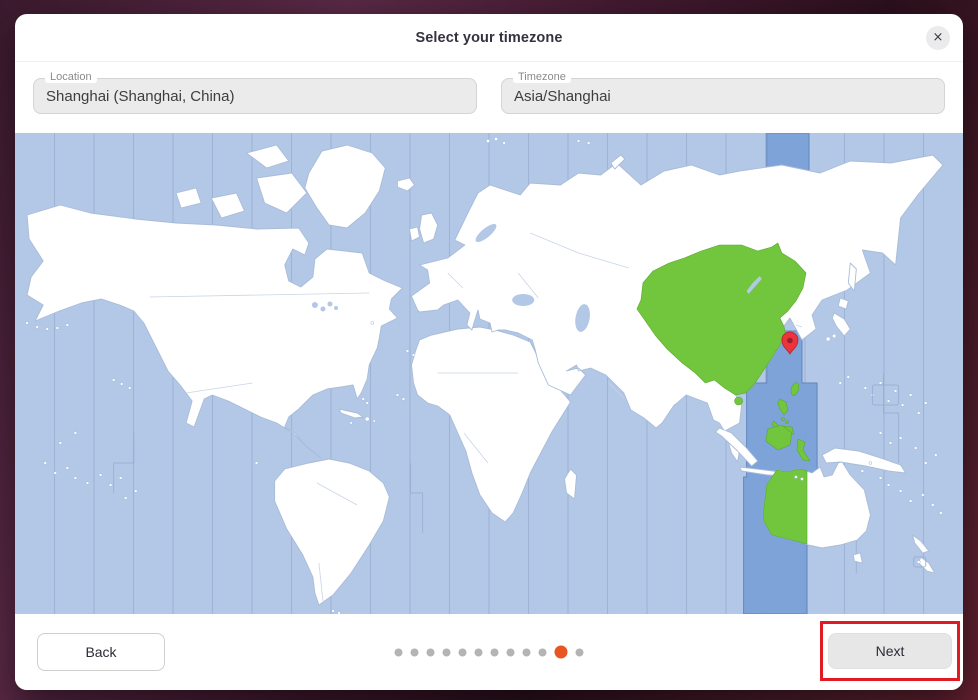  What do you see at coordinates (562, 96) in the screenshot?
I see `timezone-field-value: Asia/Shanghai` at bounding box center [562, 96].